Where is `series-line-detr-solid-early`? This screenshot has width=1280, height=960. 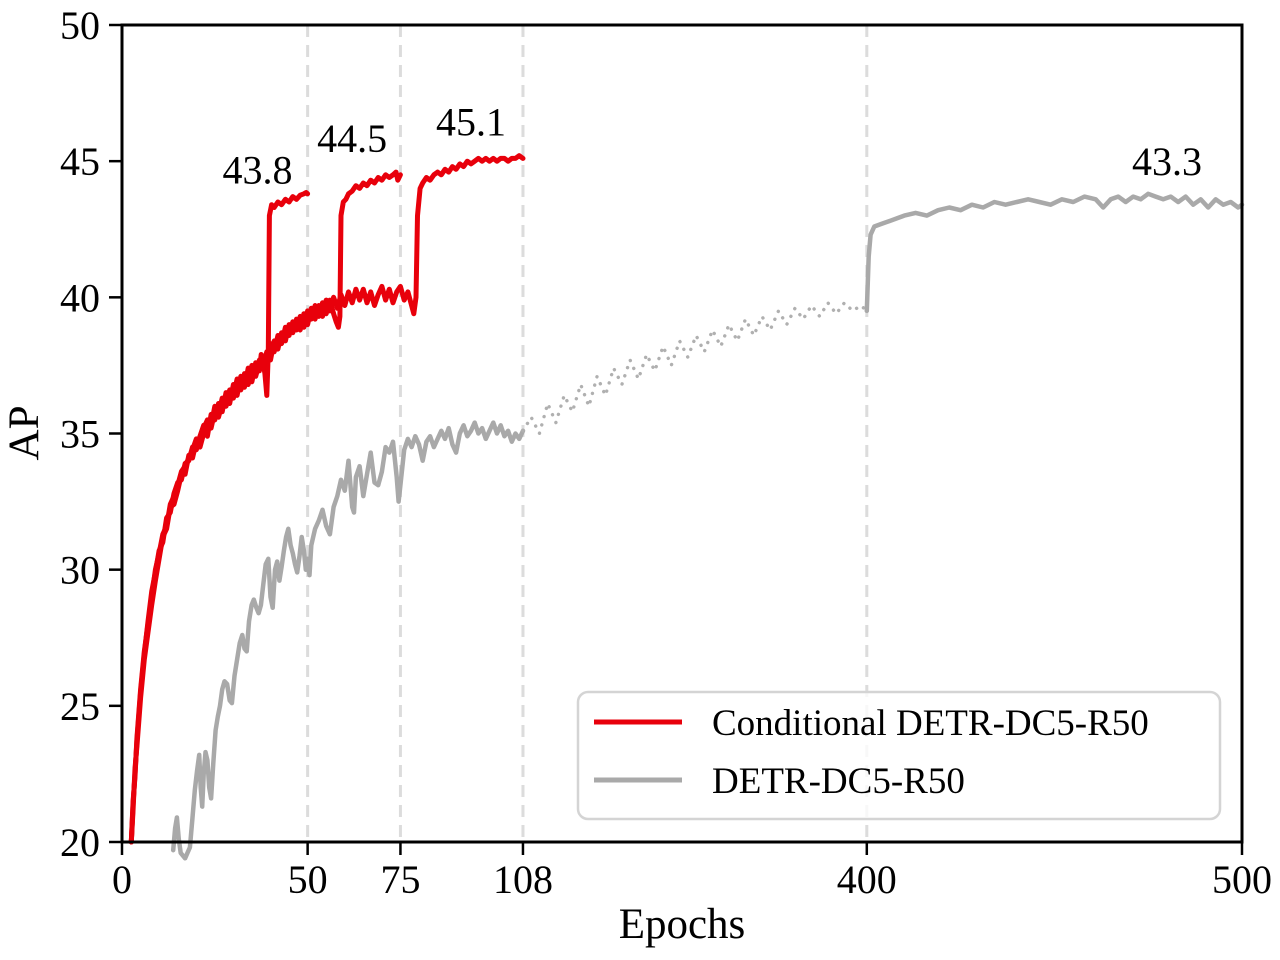
series-line-detr-solid-early is located at coordinates (348, 640).